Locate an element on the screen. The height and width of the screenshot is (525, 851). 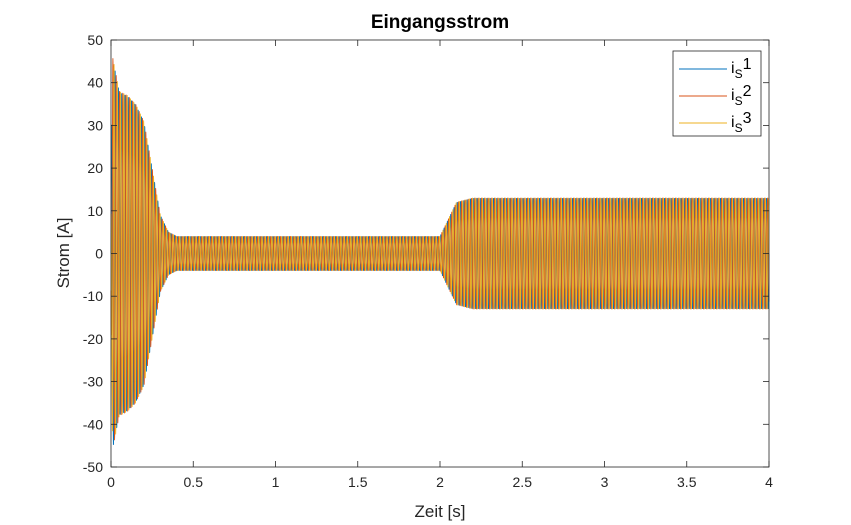
legend-label-superscript: 2 is located at coordinates (747, 91).